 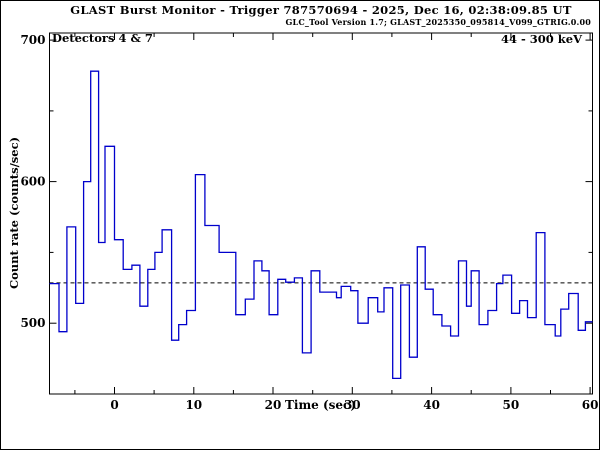 What do you see at coordinates (590, 405) in the screenshot?
I see `x-tick-label: 60` at bounding box center [590, 405].